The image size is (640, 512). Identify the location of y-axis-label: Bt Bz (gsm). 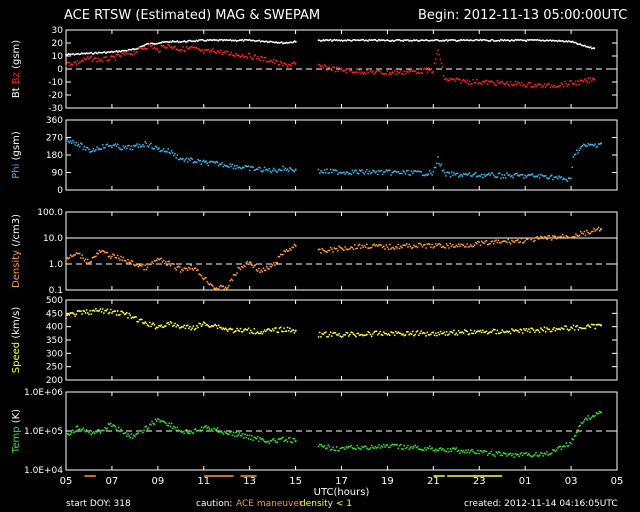
(16, 69).